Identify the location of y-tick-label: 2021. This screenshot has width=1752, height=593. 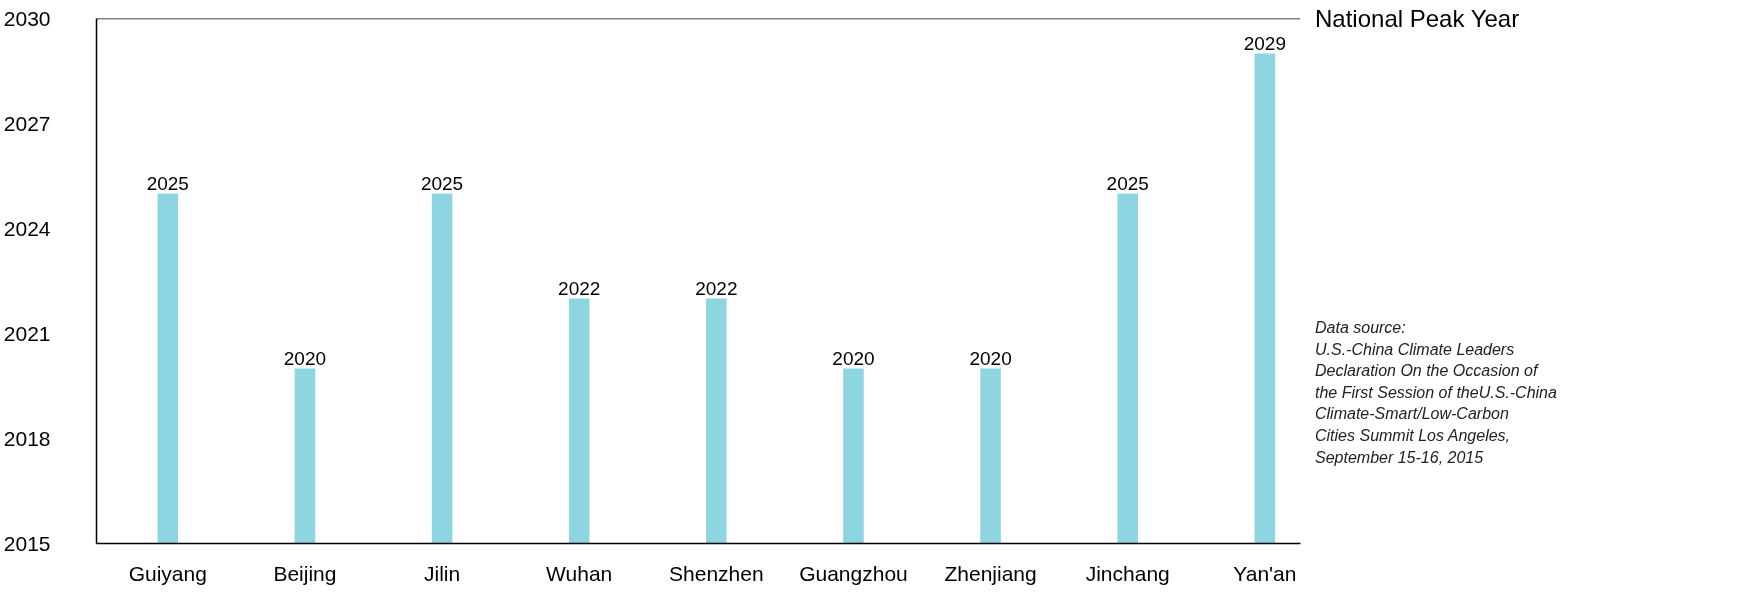
(27, 333).